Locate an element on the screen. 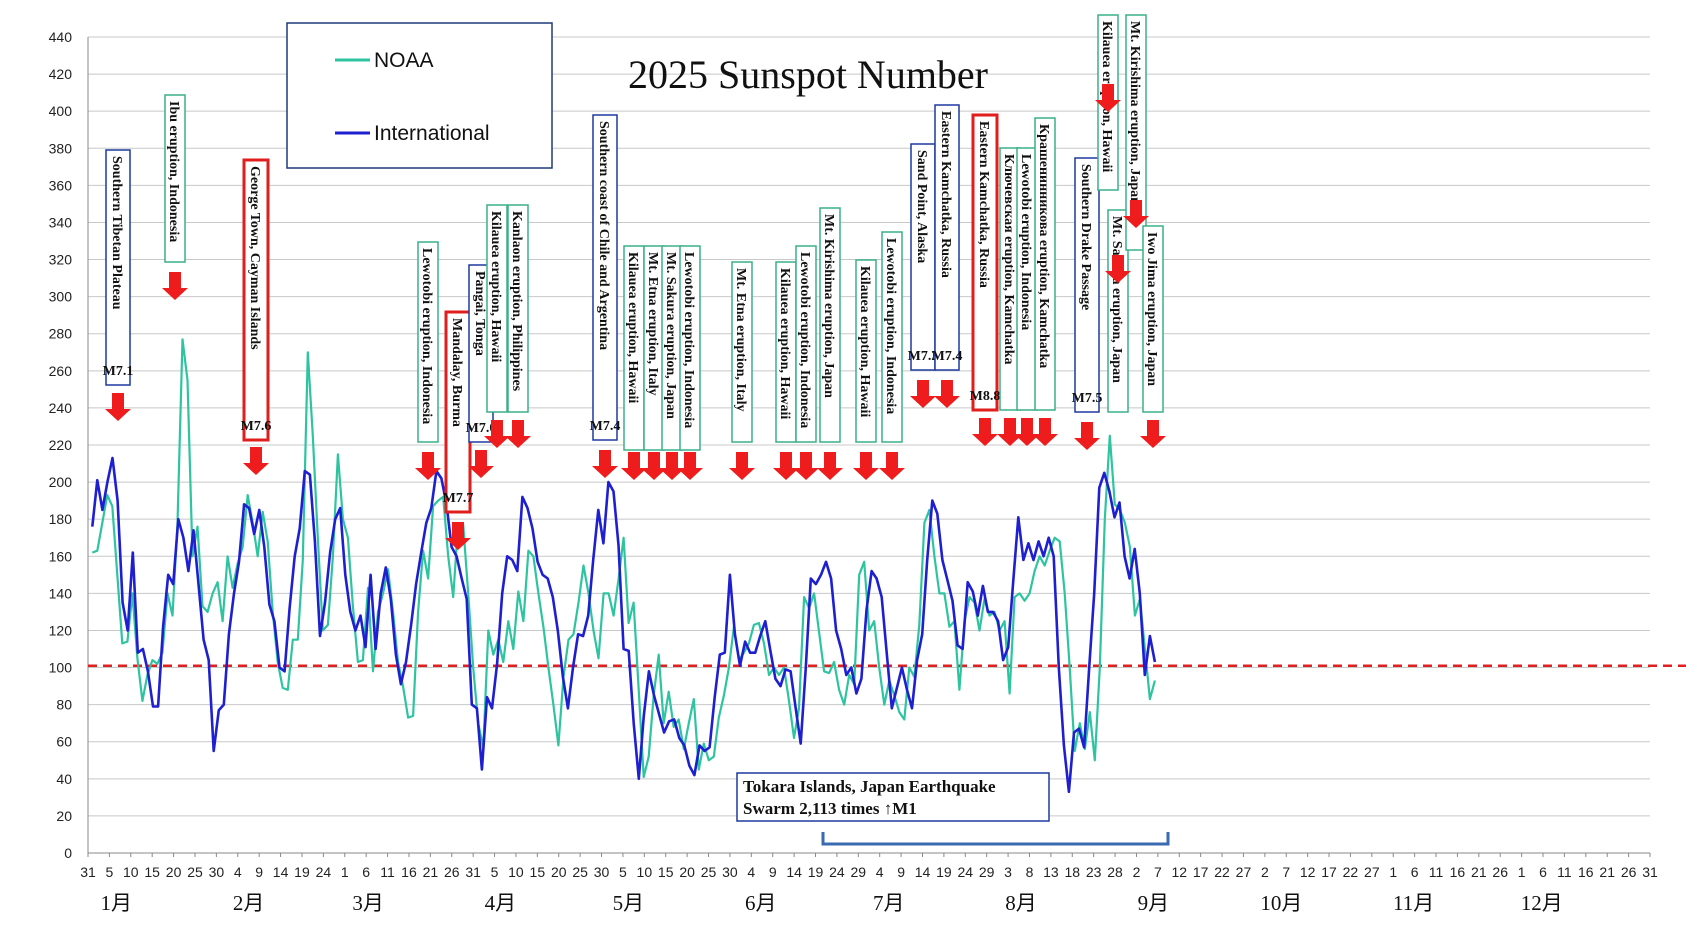  event-annotation: Lewotobi eruption, Indonesia is located at coordinates (690, 362).